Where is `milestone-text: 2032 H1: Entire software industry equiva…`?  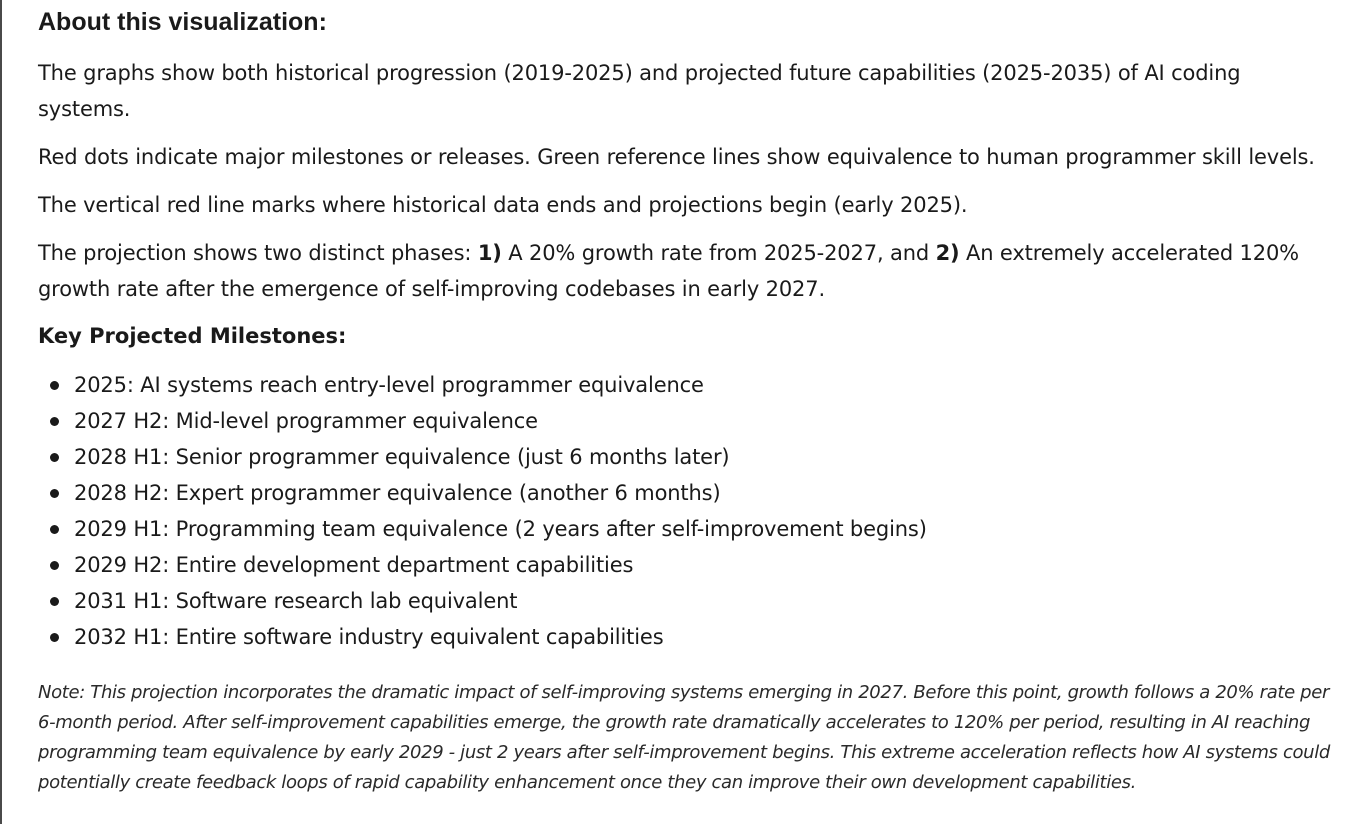 milestone-text: 2032 H1: Entire software industry equiva… is located at coordinates (369, 637).